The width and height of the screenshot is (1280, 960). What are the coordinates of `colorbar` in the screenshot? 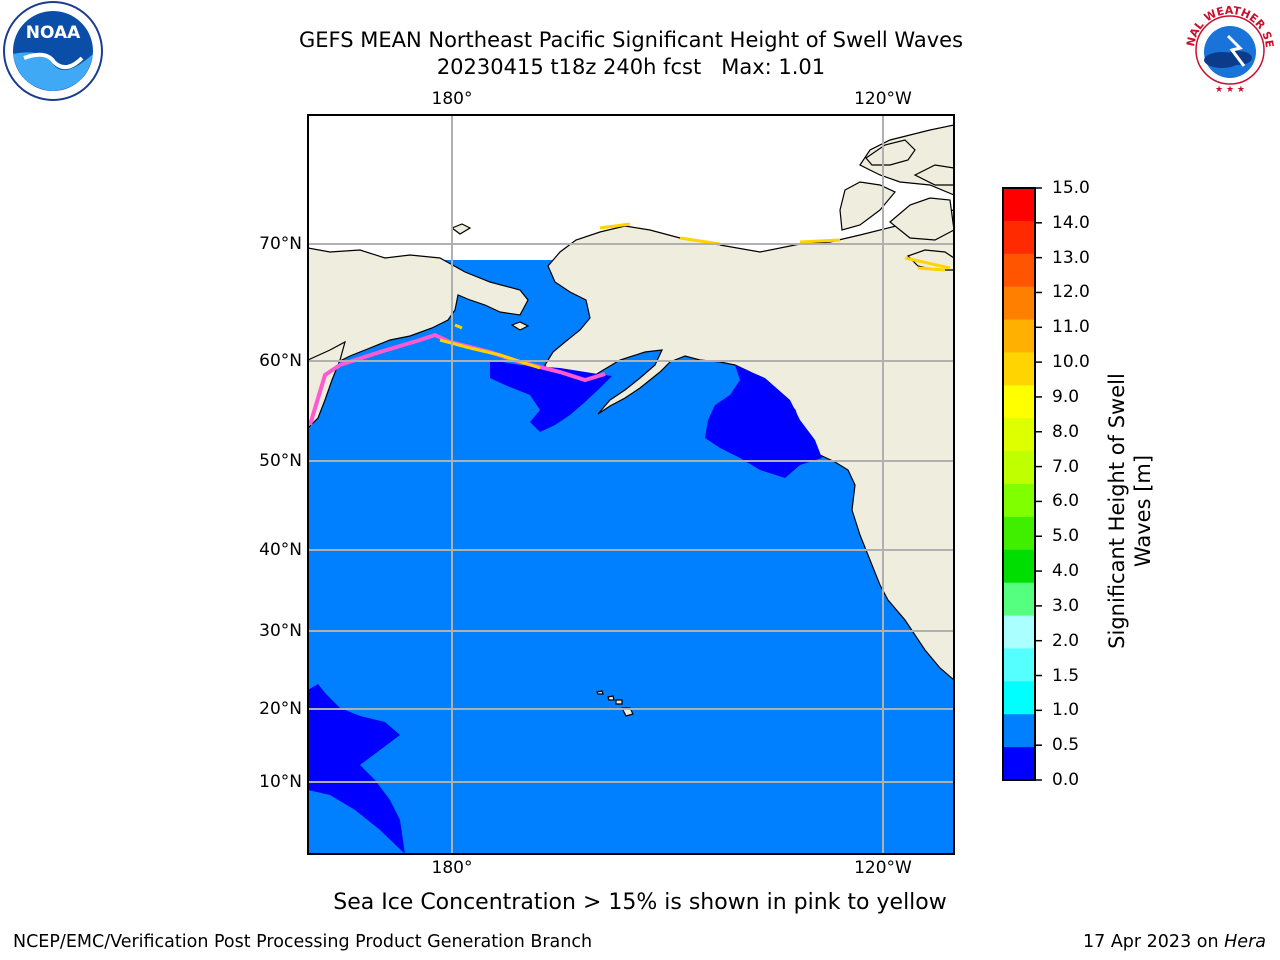 It's located at (1022, 484).